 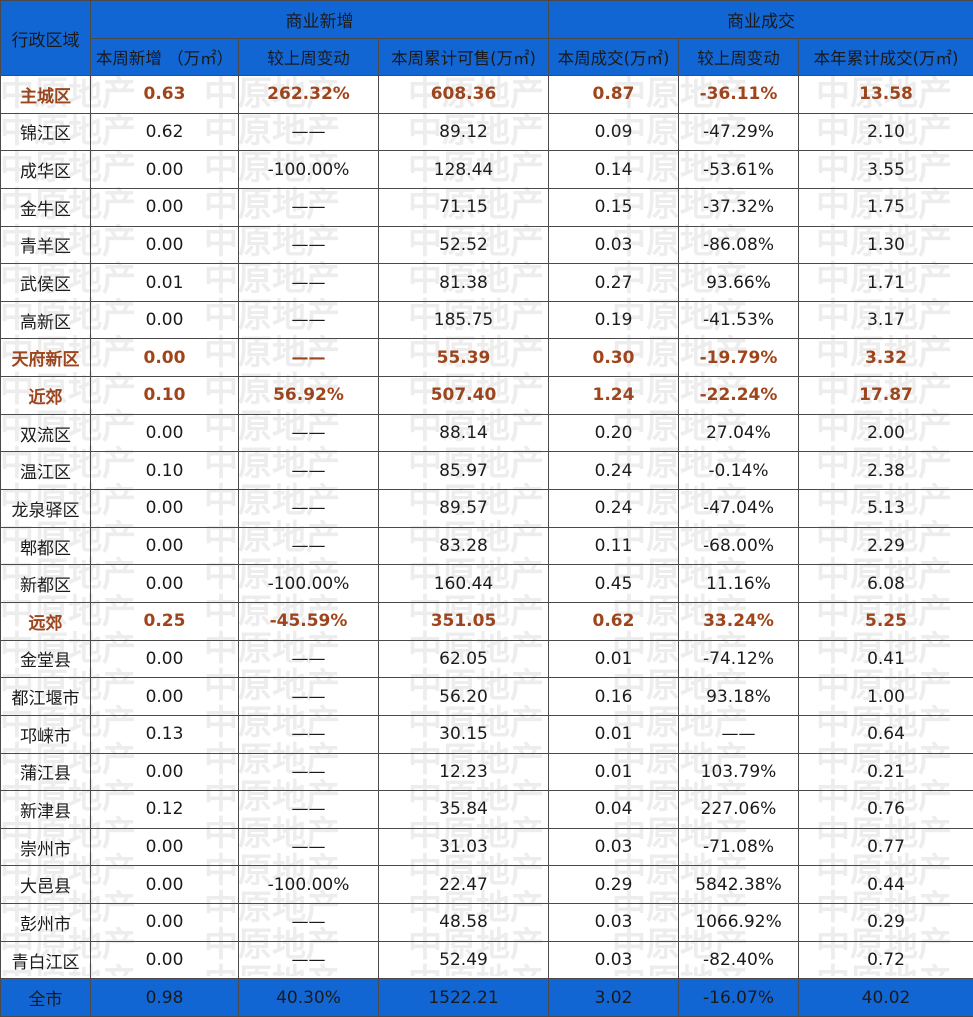 What do you see at coordinates (309, 998) in the screenshot?
I see `total-cell: 40.30%` at bounding box center [309, 998].